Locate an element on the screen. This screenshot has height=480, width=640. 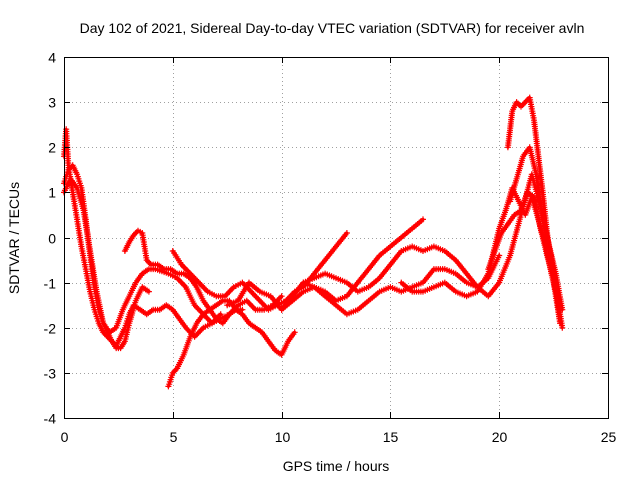
y-tick-label: -2 is located at coordinates (50, 329).